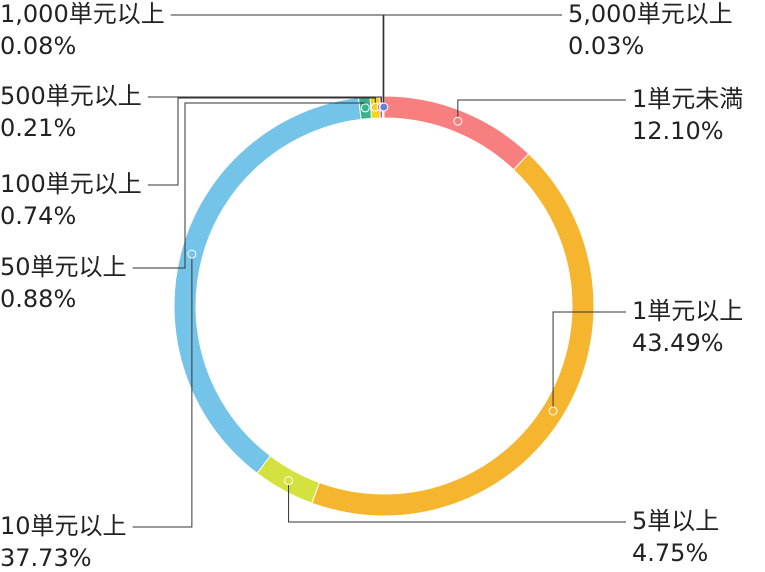  What do you see at coordinates (670, 553) in the screenshot?
I see `label-value: 4.75%` at bounding box center [670, 553].